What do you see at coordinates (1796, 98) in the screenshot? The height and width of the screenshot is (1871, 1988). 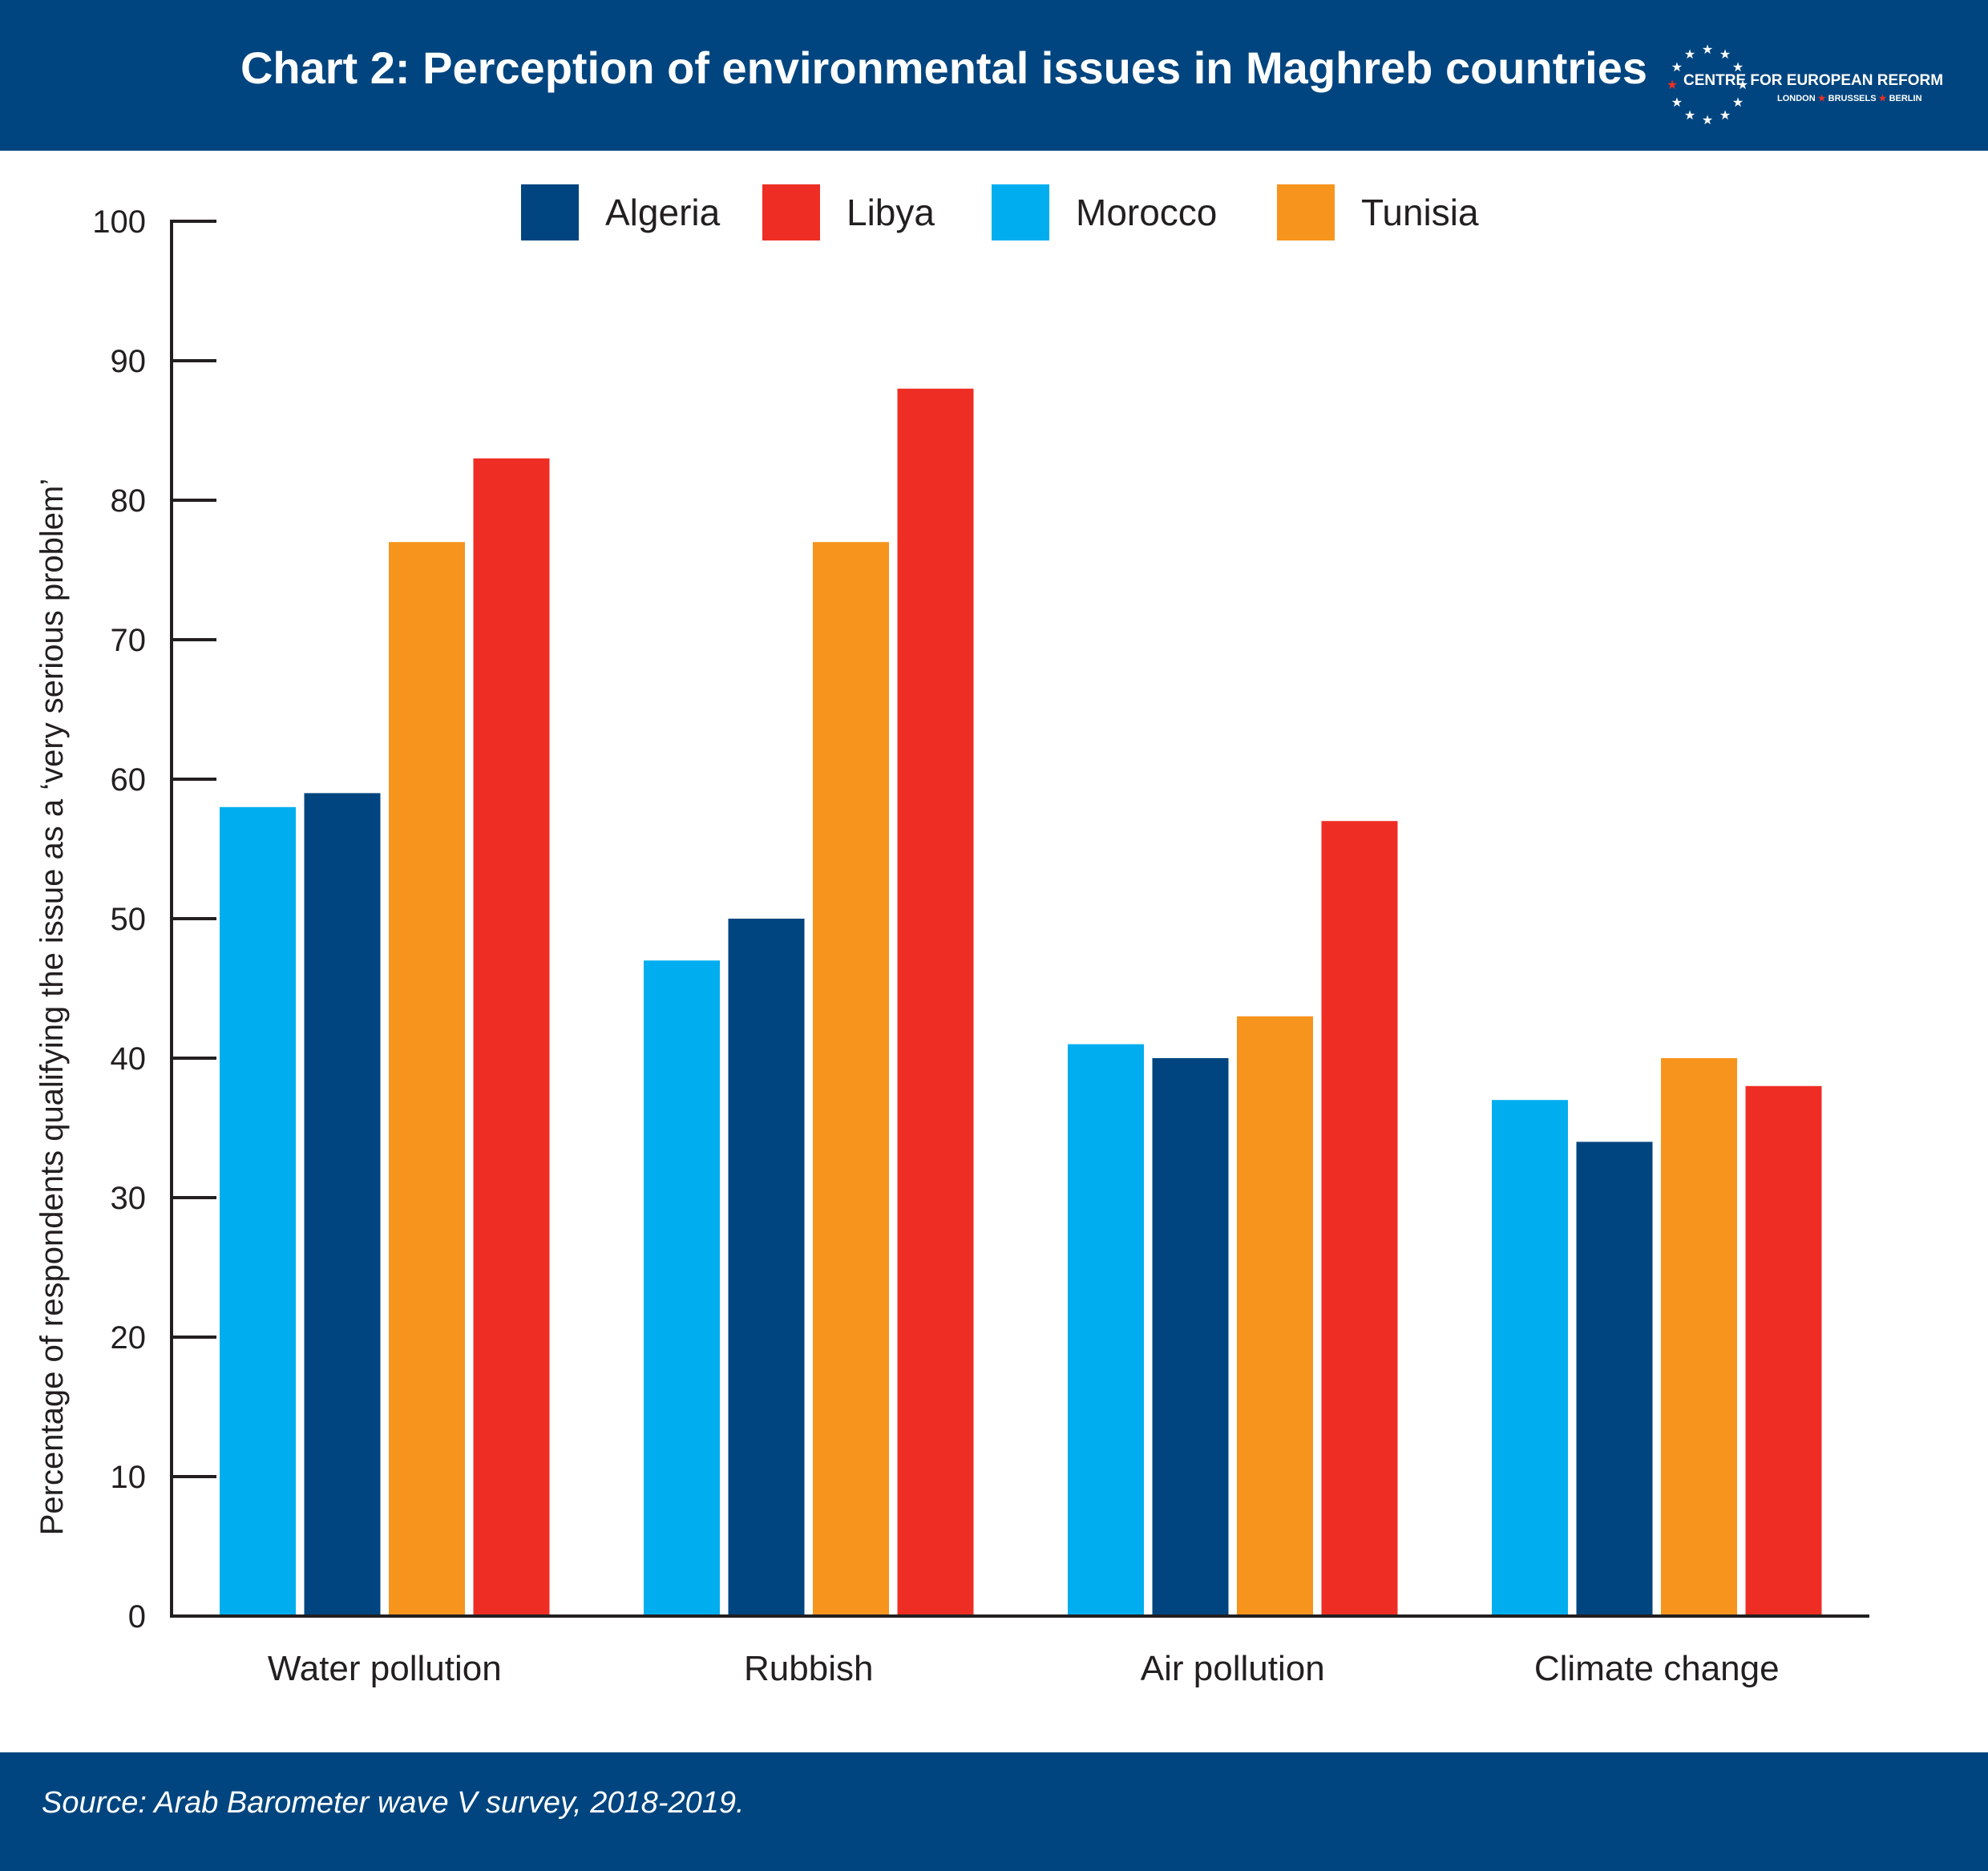 I see `logo-city-london: LONDON` at bounding box center [1796, 98].